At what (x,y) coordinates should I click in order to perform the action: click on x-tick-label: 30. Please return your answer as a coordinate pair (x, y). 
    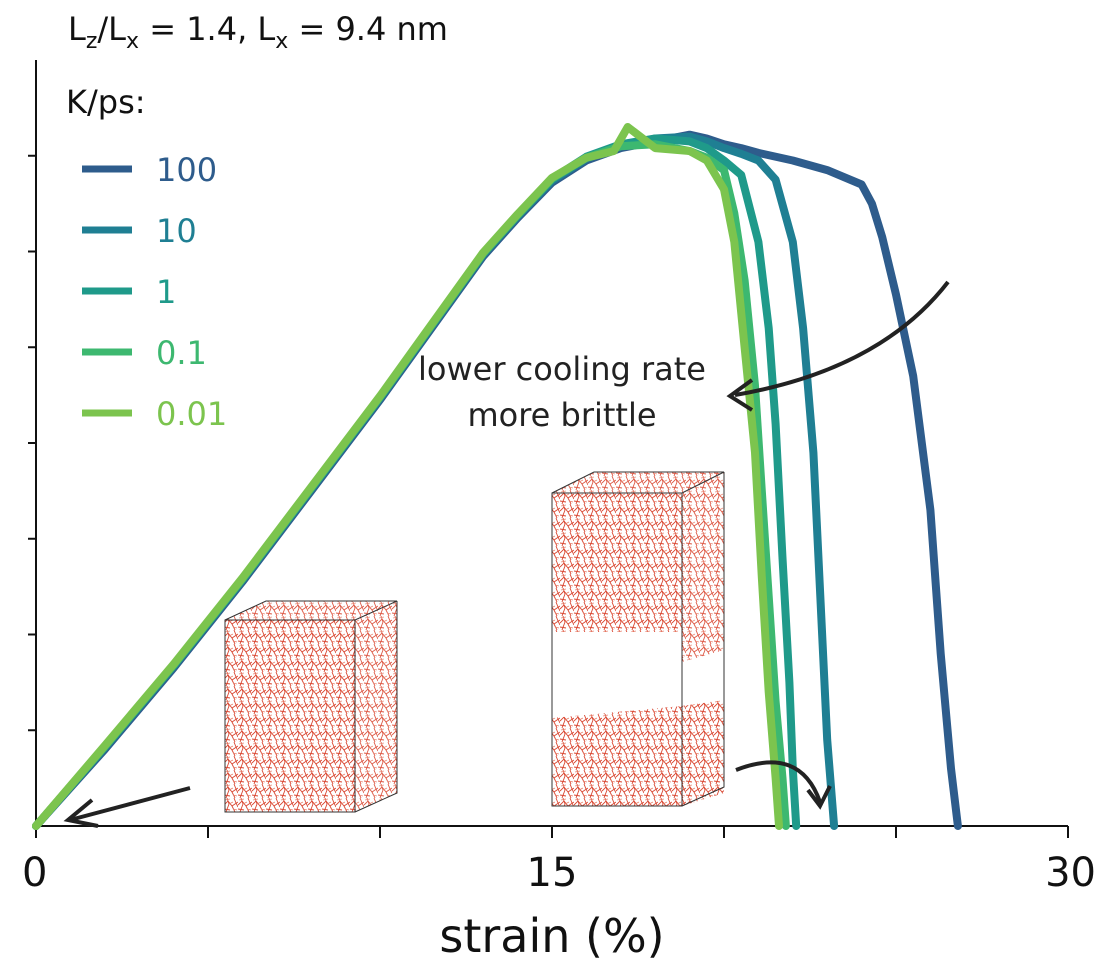
    Looking at the image, I should click on (1070, 873).